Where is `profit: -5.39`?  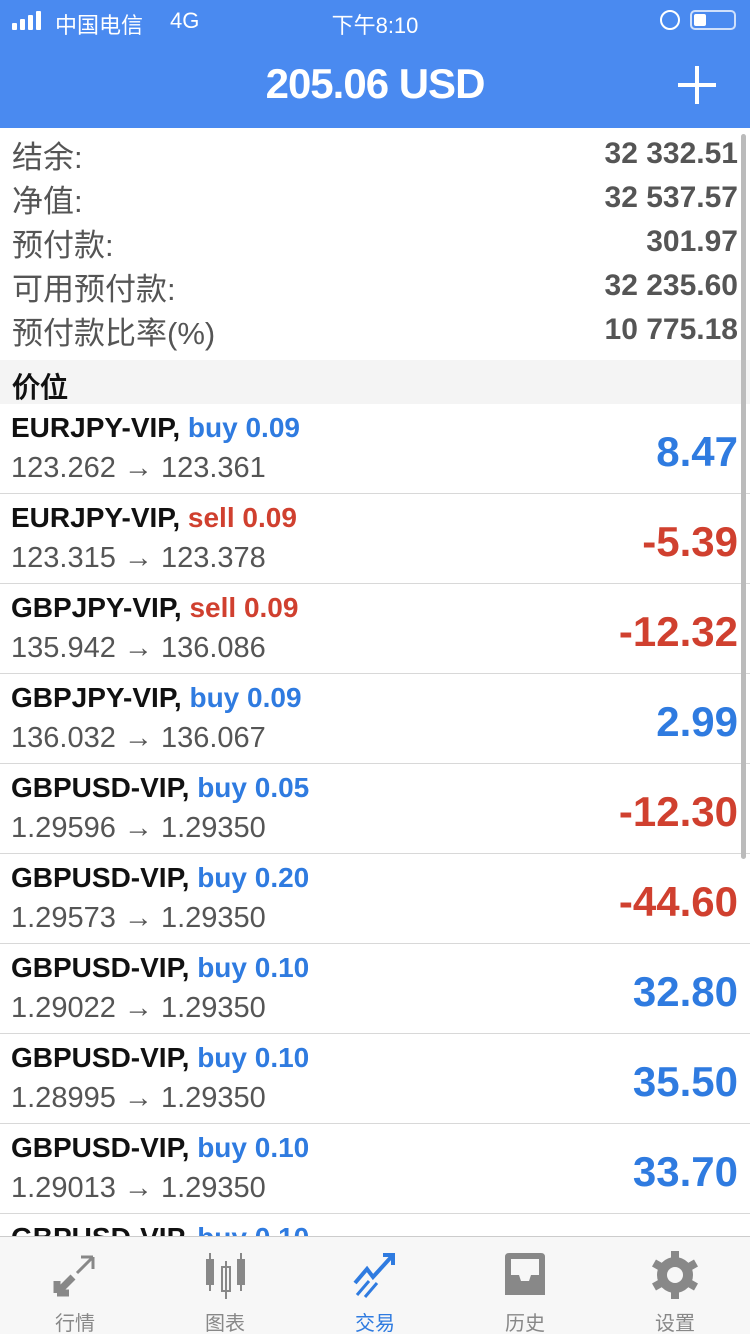 profit: -5.39 is located at coordinates (690, 541).